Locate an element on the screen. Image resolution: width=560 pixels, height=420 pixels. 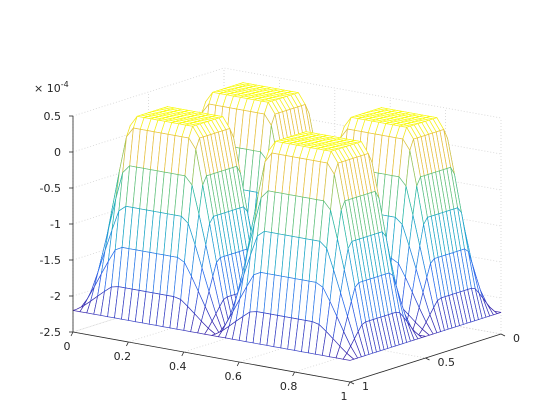
z-tick-label: -1.5 is located at coordinates (50, 260).